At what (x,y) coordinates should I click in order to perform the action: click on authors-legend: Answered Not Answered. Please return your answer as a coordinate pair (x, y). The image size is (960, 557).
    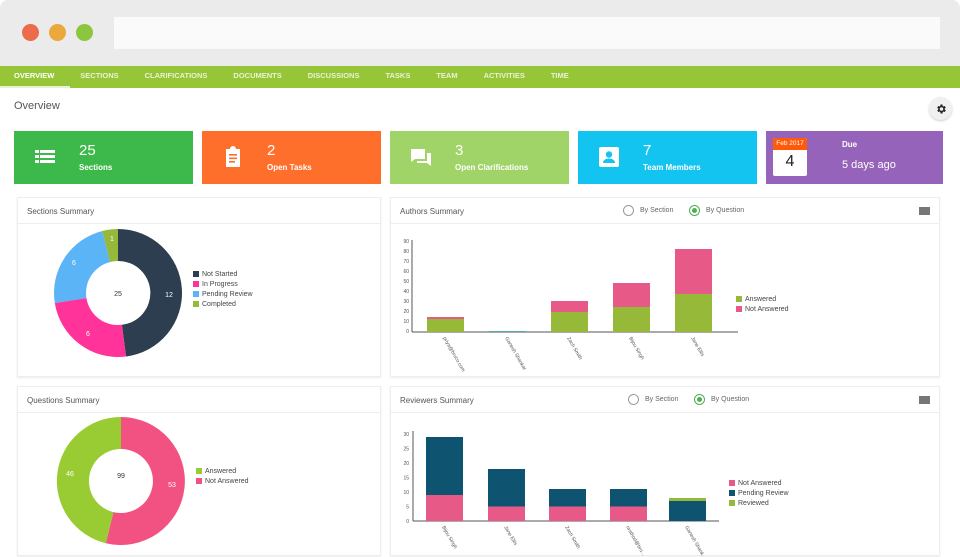
    Looking at the image, I should click on (762, 305).